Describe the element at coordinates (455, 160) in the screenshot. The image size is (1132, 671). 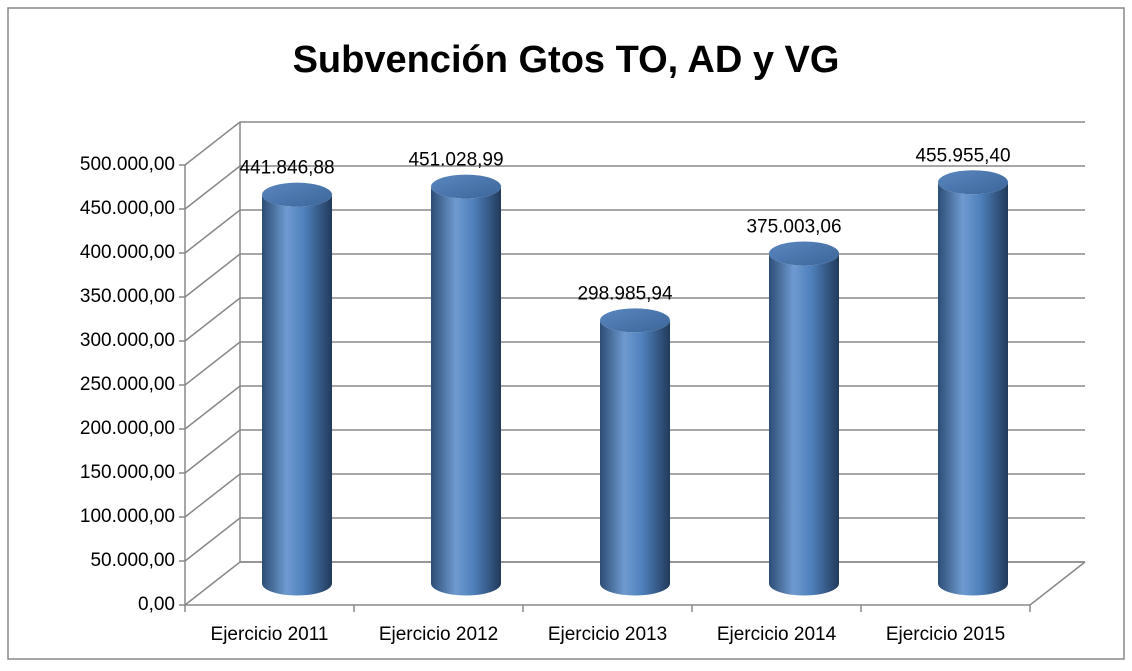
I see `value-label: 451.028,99` at that location.